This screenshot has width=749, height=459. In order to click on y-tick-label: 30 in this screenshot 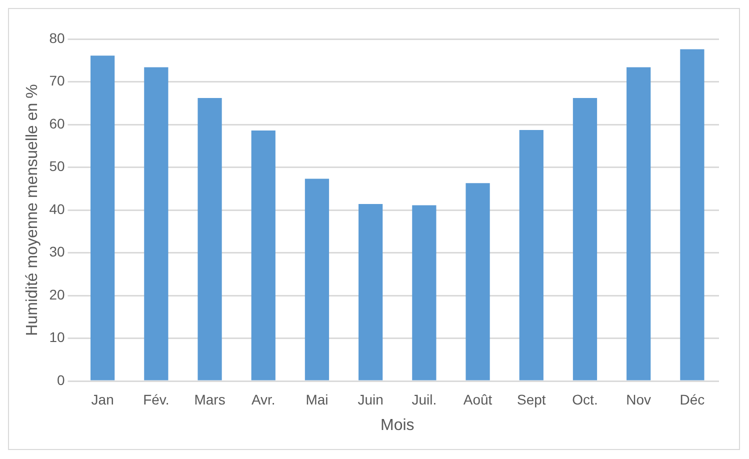, I will do `click(57, 252)`.